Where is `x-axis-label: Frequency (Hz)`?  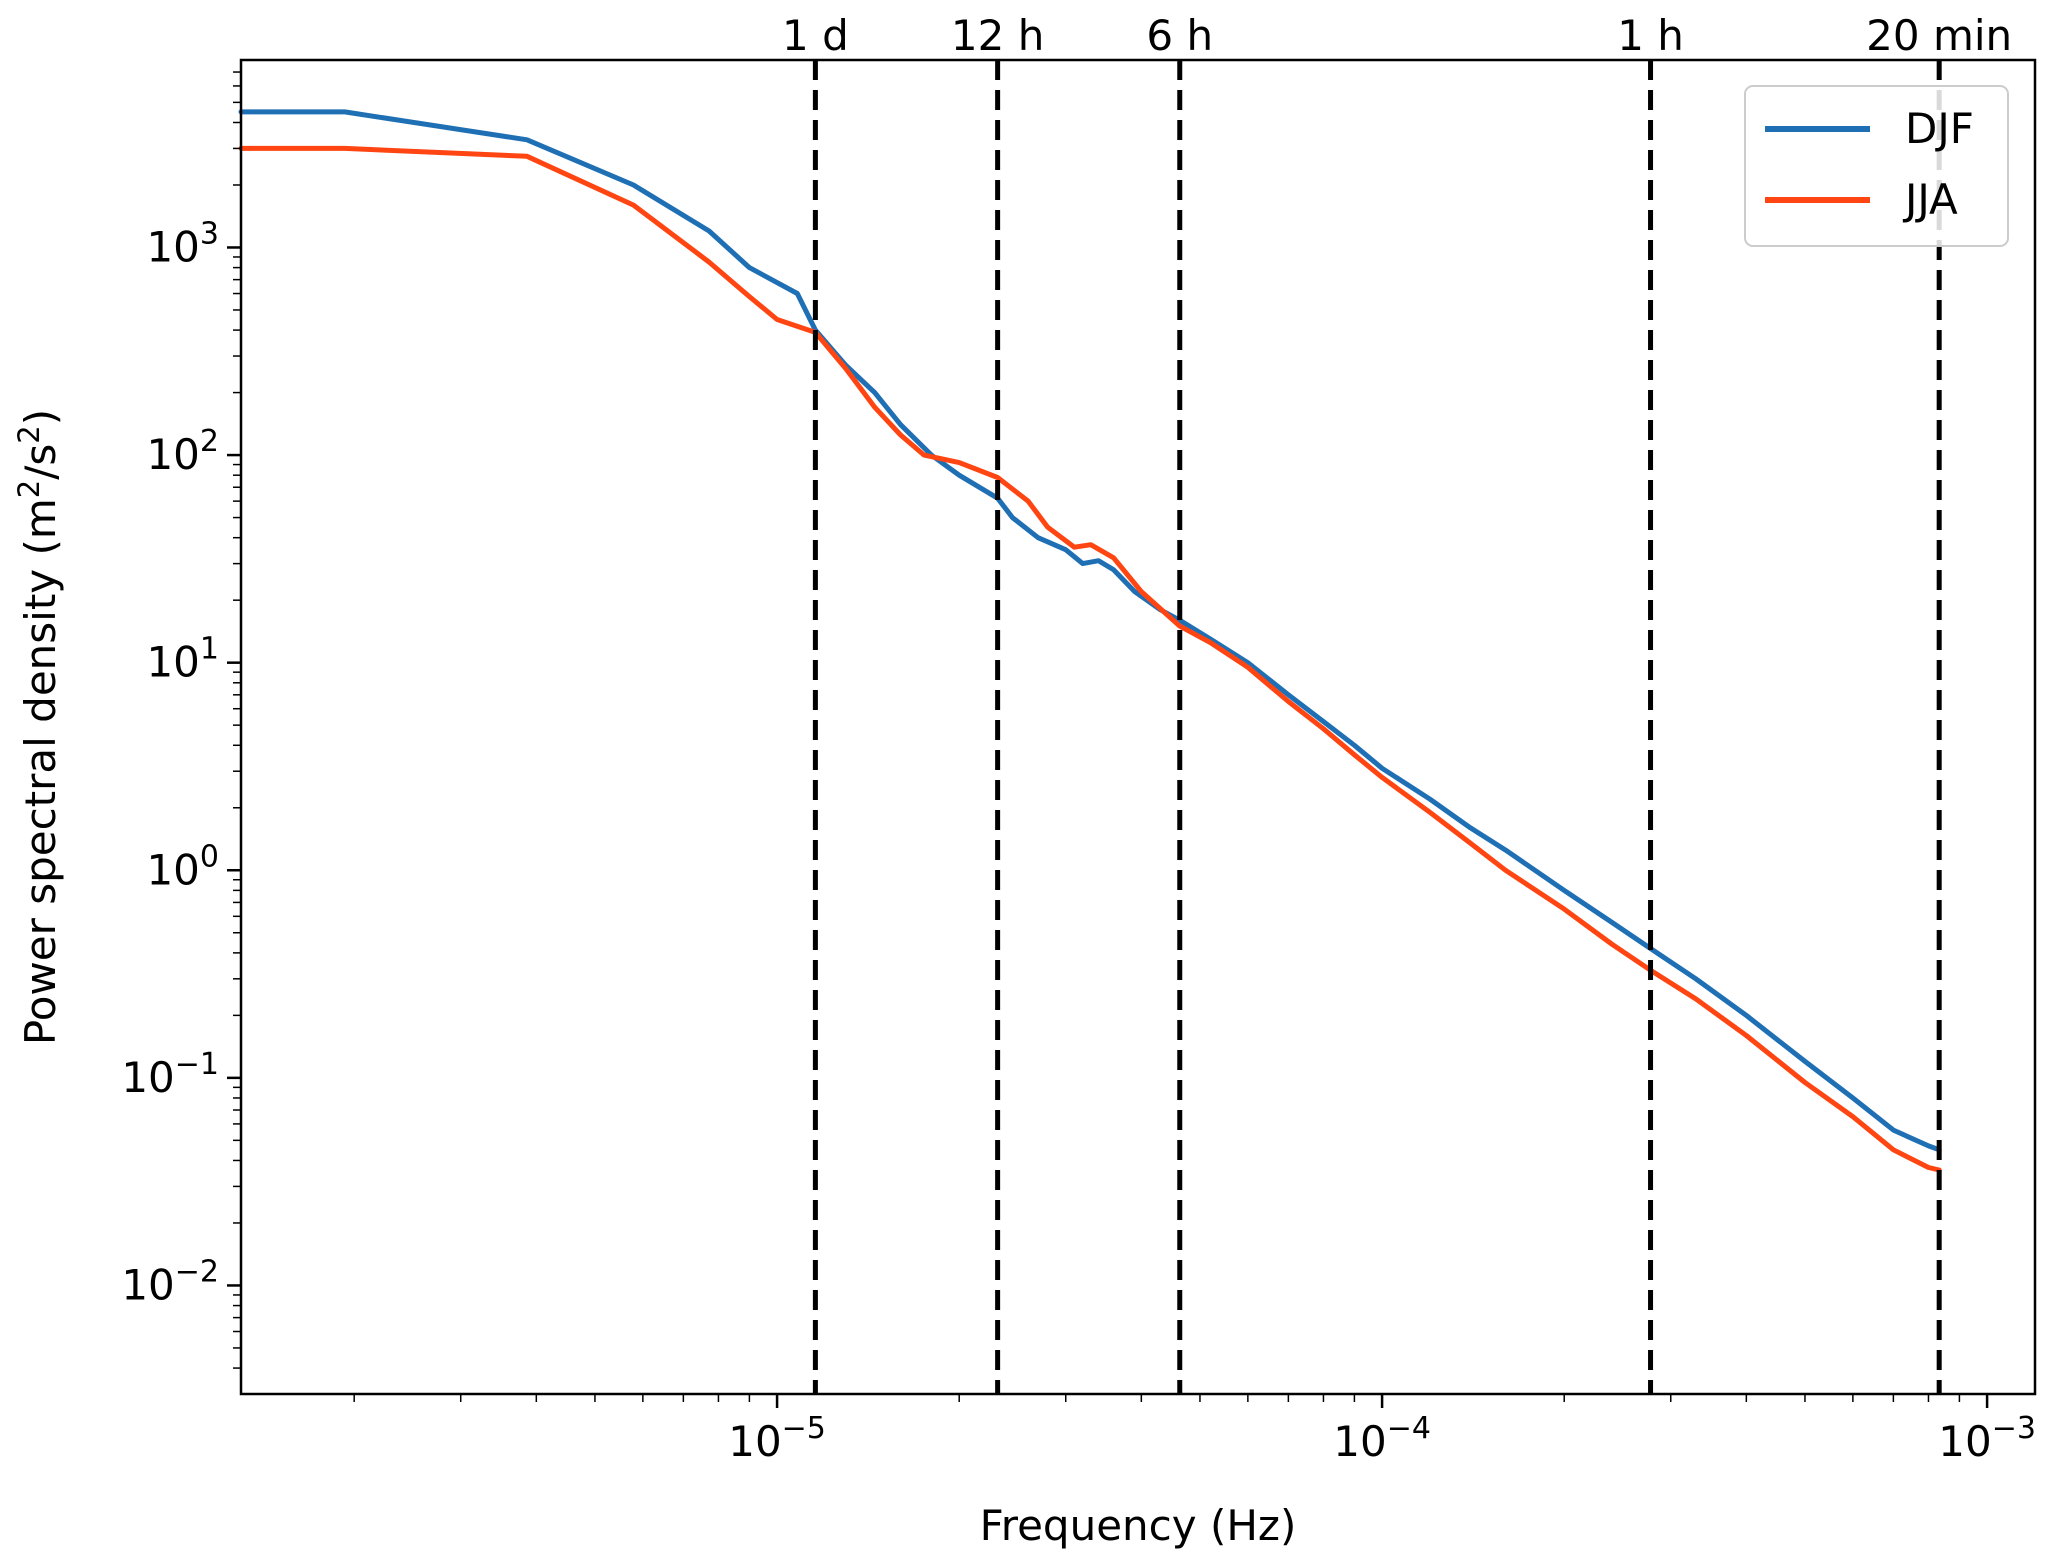
x-axis-label: Frequency (Hz) is located at coordinates (1138, 1525).